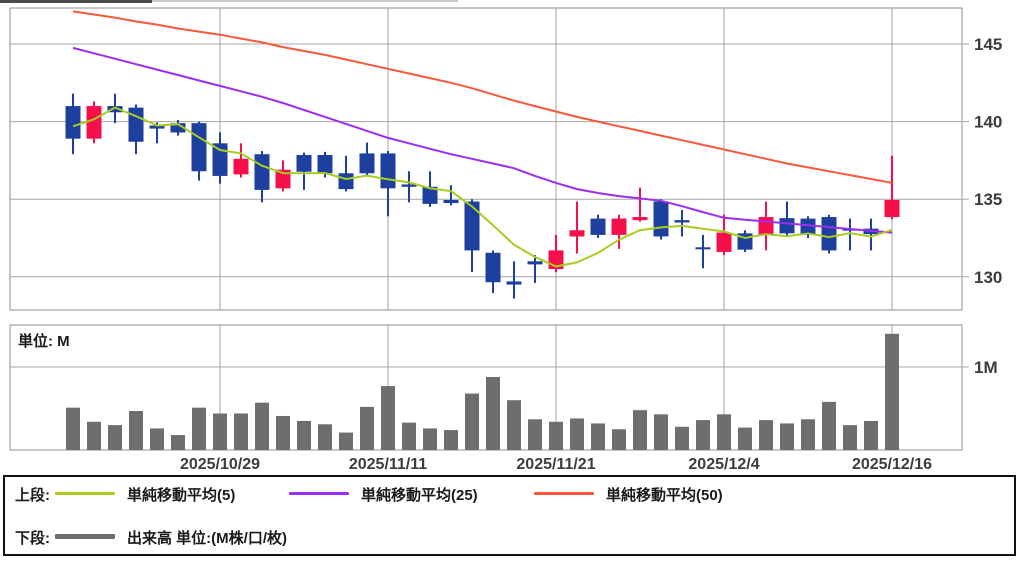 Image resolution: width=1024 pixels, height=563 pixels. What do you see at coordinates (388, 464) in the screenshot?
I see `date-tick-label: 2025/11/11` at bounding box center [388, 464].